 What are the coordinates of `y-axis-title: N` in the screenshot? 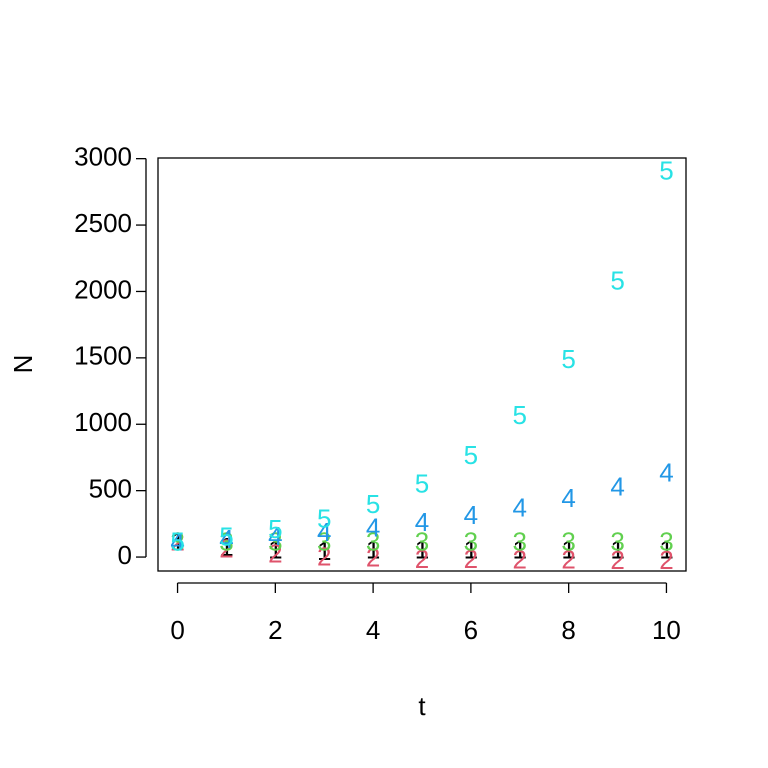 It's located at (23, 364).